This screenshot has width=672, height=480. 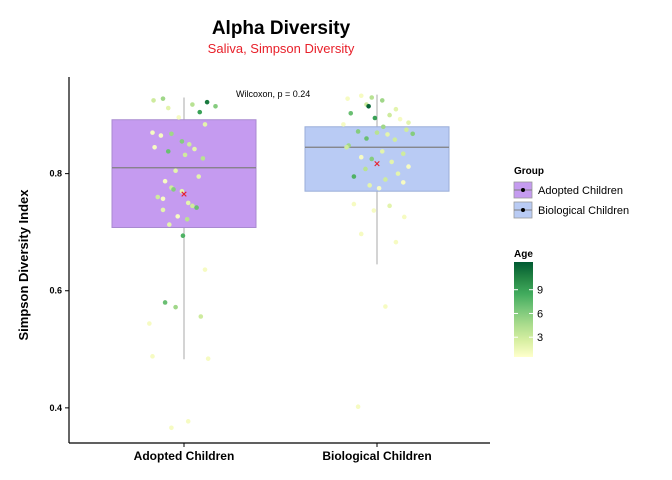 I want to click on y-axis-ticks: 0.4 0.6 0.8, so click(x=59, y=291).